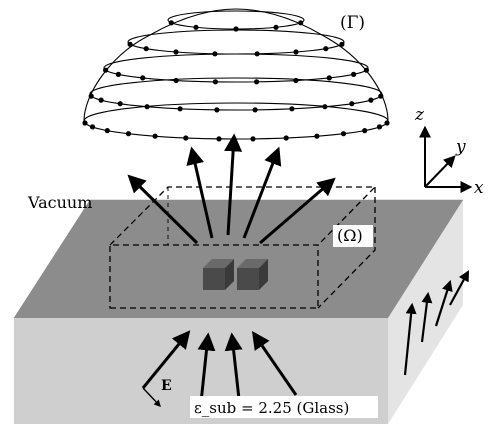  I want to click on omega-label-bg, so click(353, 236).